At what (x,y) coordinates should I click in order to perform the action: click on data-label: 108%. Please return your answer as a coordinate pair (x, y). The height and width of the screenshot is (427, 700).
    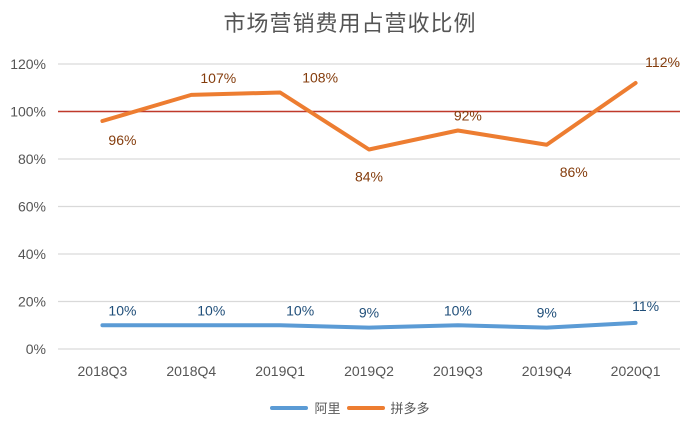
    Looking at the image, I should click on (320, 78).